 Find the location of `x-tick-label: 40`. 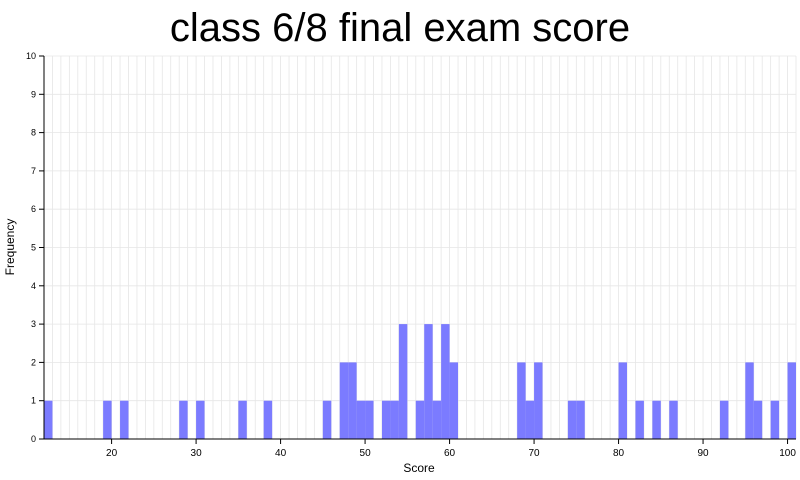

x-tick-label: 40 is located at coordinates (281, 453).